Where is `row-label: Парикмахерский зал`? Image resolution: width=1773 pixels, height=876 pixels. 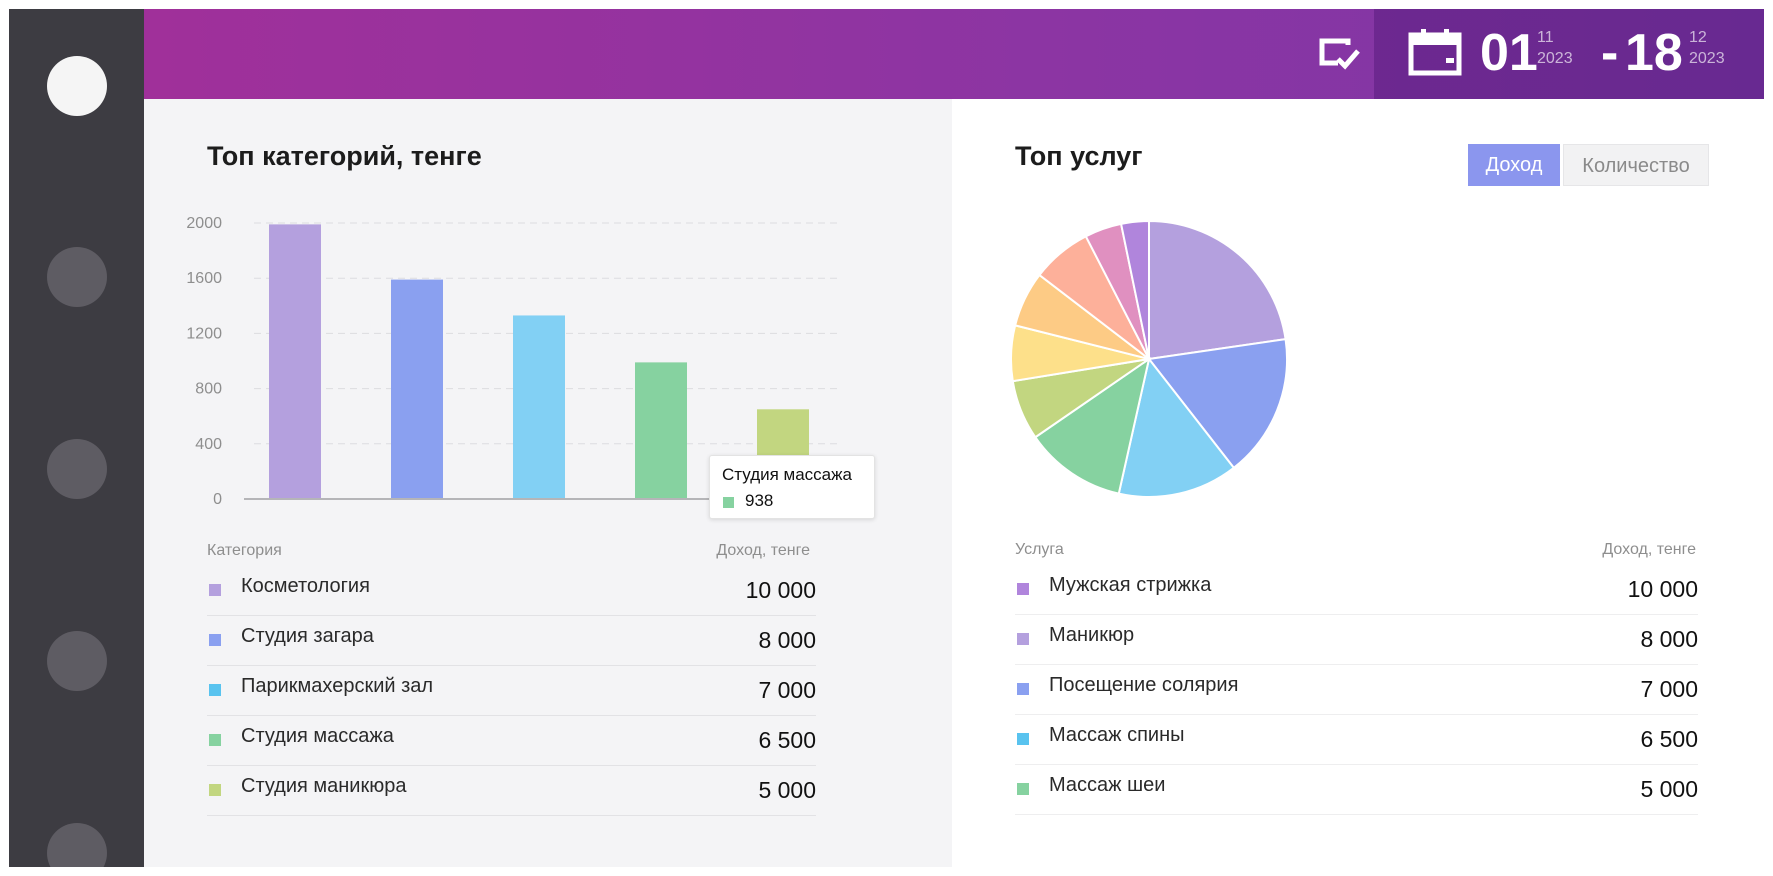
row-label: Парикмахерский зал is located at coordinates (337, 686).